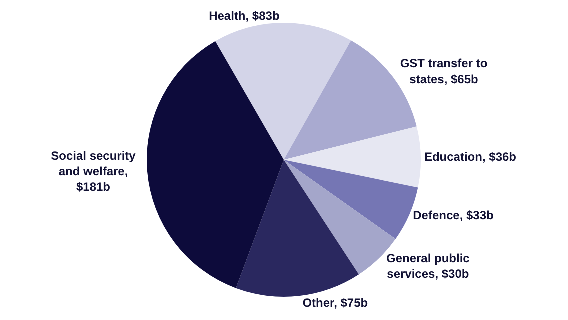 This screenshot has width=568, height=320. What do you see at coordinates (453, 215) in the screenshot?
I see `slice-label: Defence, $33b` at bounding box center [453, 215].